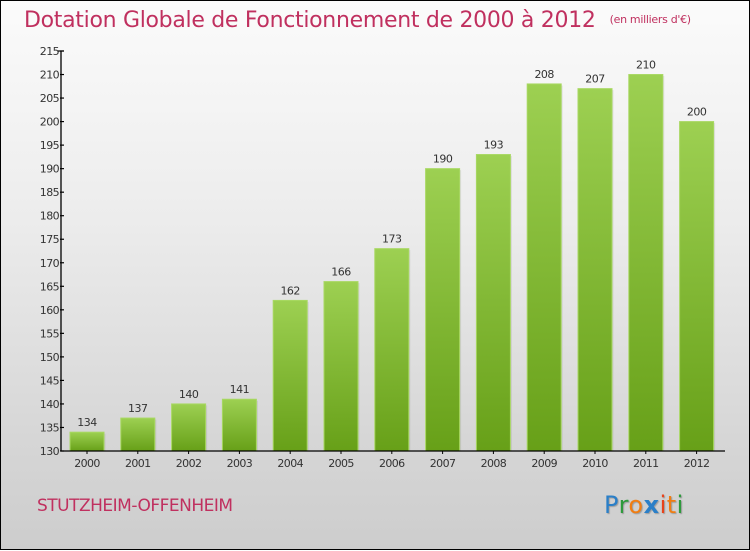 The width and height of the screenshot is (750, 551). Describe the element at coordinates (443, 463) in the screenshot. I see `x-tick-label: 2007` at that location.